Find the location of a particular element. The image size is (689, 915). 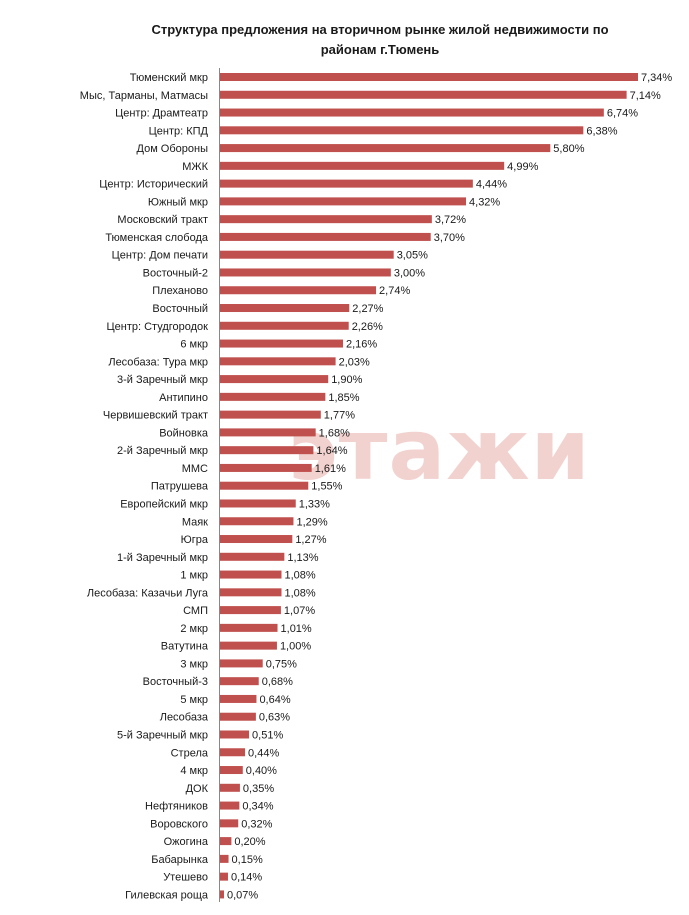

value-label-2: 7,14% is located at coordinates (645, 96).